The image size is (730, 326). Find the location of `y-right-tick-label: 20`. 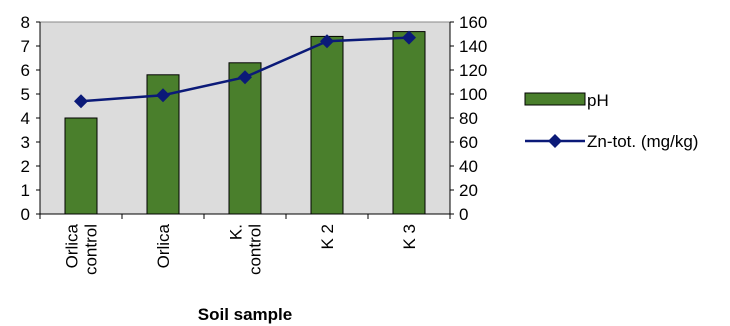

y-right-tick-label: 20 is located at coordinates (468, 190).